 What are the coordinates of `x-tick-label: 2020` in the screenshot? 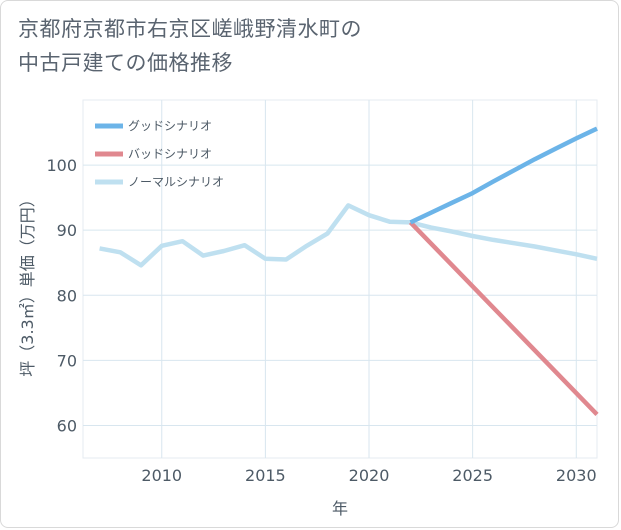 It's located at (369, 475).